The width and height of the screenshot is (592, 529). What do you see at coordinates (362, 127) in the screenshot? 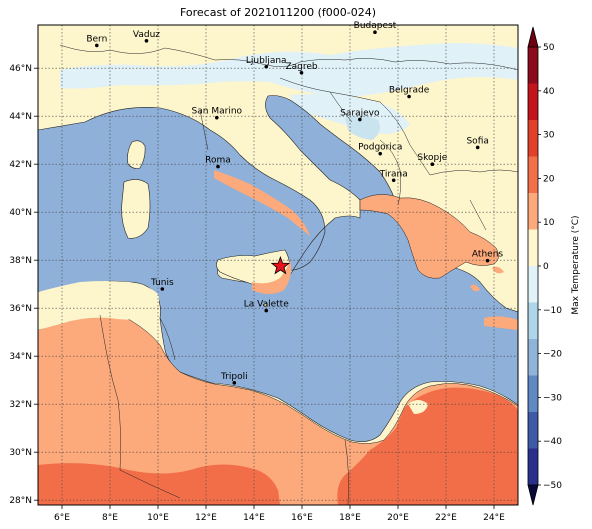
I see `cold-zone-bosnia` at bounding box center [362, 127].